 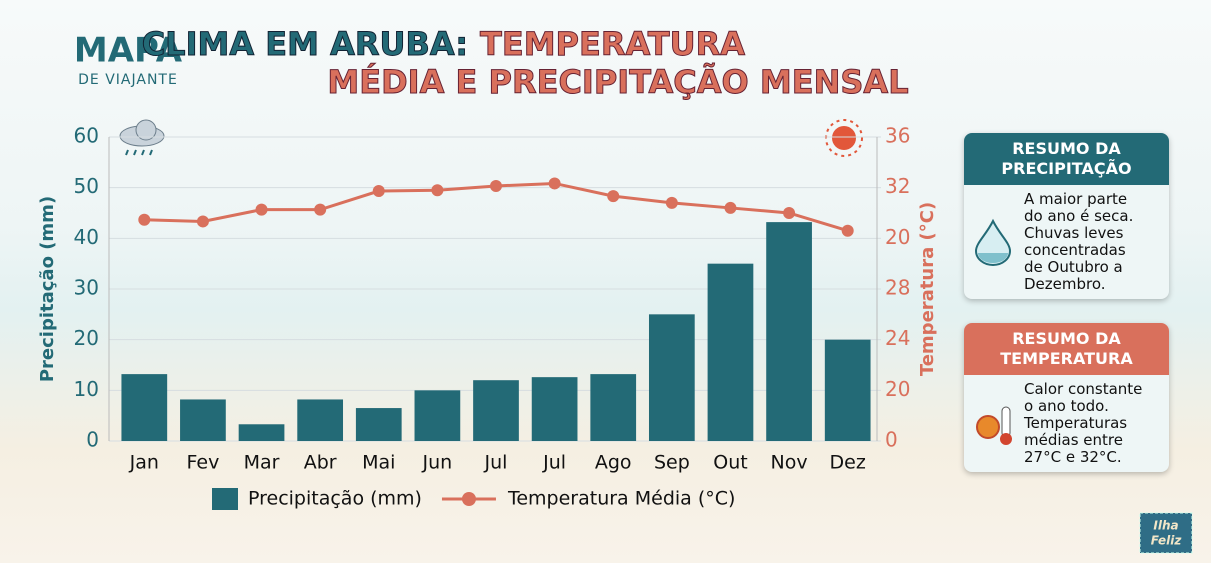 I want to click on y-tick-label: 30, so click(x=86, y=288).